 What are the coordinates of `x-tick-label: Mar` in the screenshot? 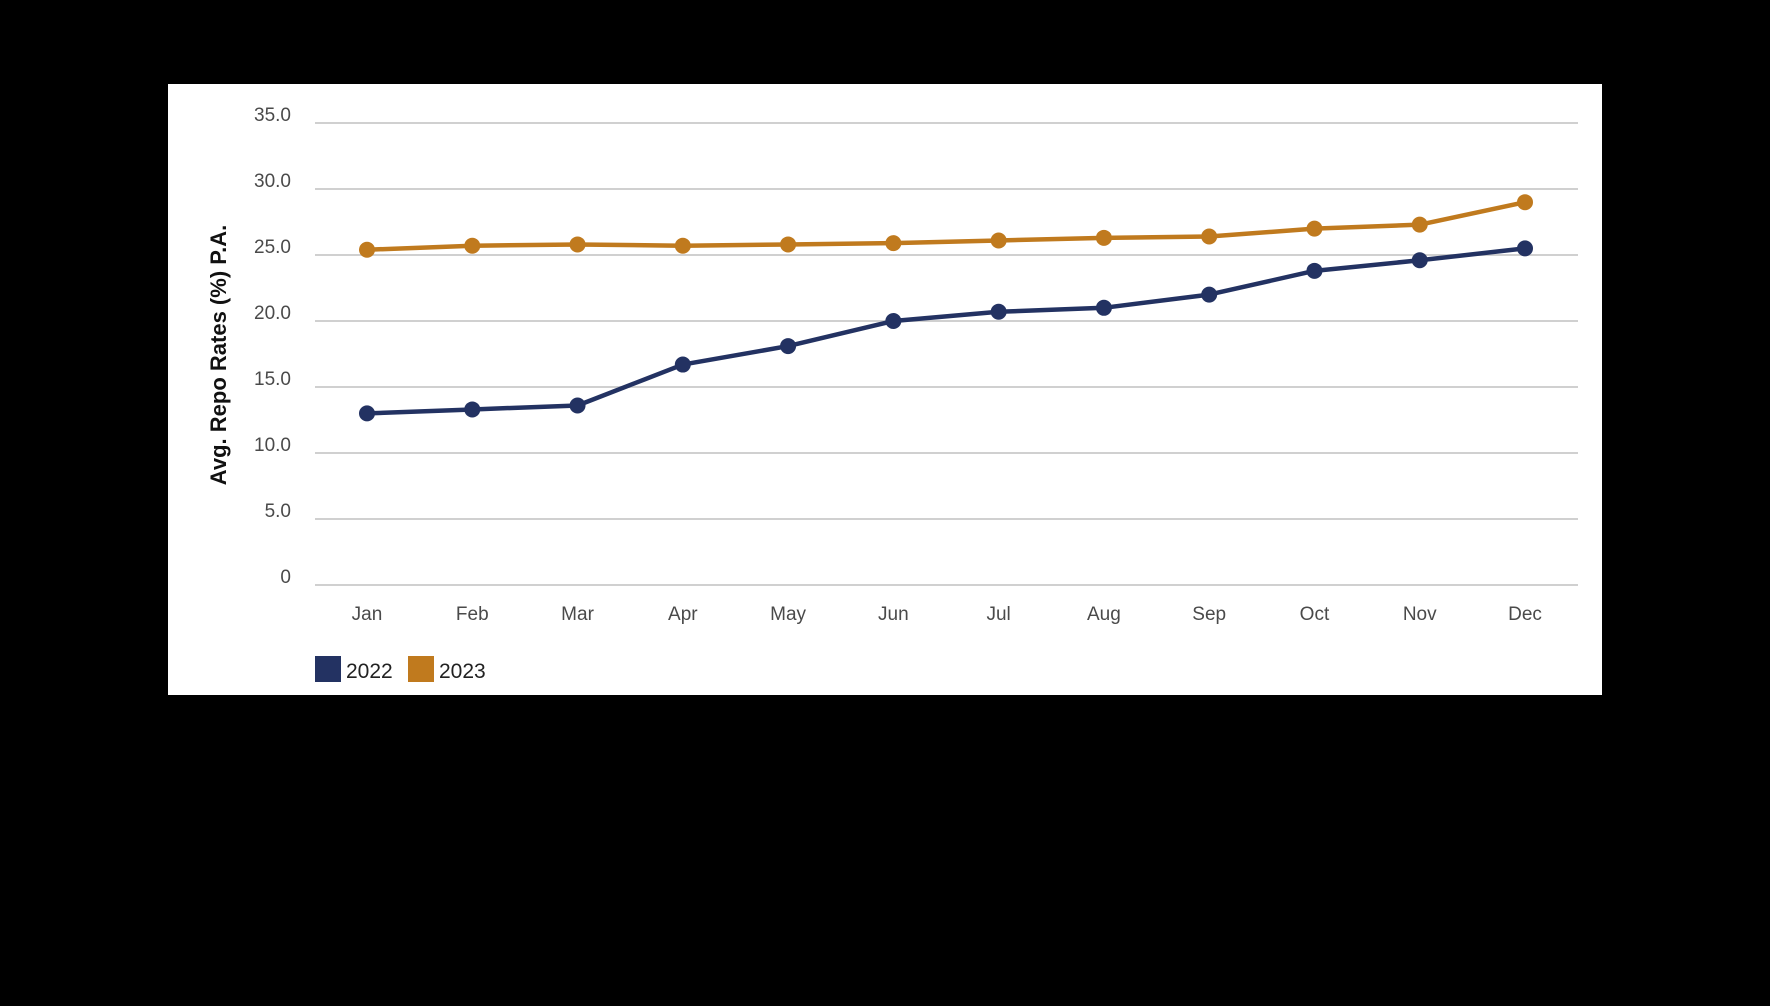 It's located at (577, 614).